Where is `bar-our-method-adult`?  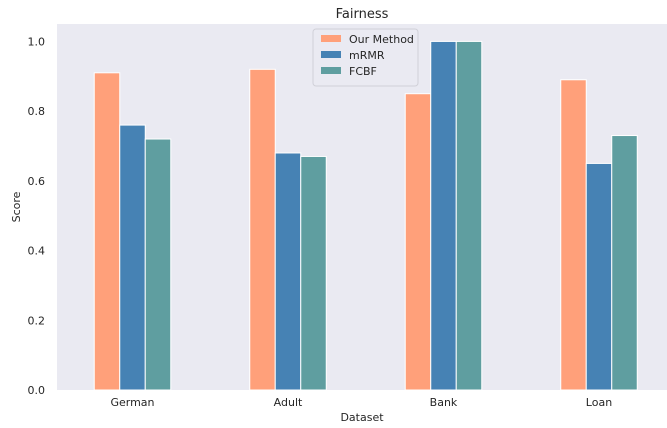 bar-our-method-adult is located at coordinates (262, 229).